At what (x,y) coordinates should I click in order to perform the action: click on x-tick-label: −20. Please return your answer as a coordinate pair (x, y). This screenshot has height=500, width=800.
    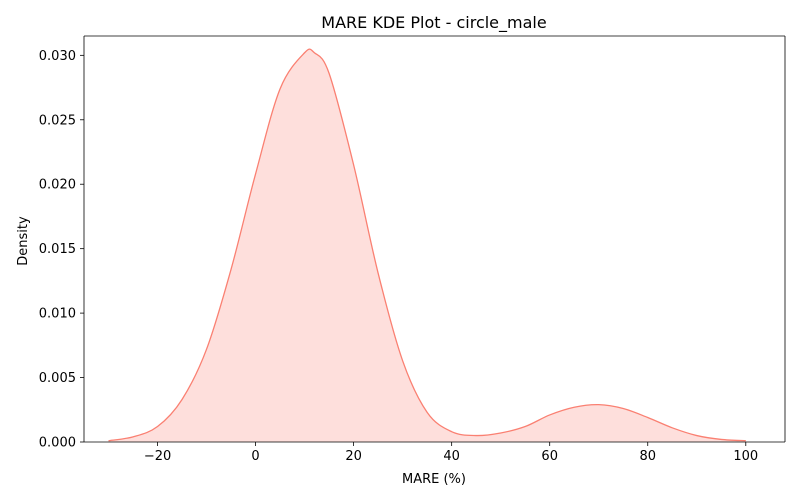
    Looking at the image, I should click on (157, 456).